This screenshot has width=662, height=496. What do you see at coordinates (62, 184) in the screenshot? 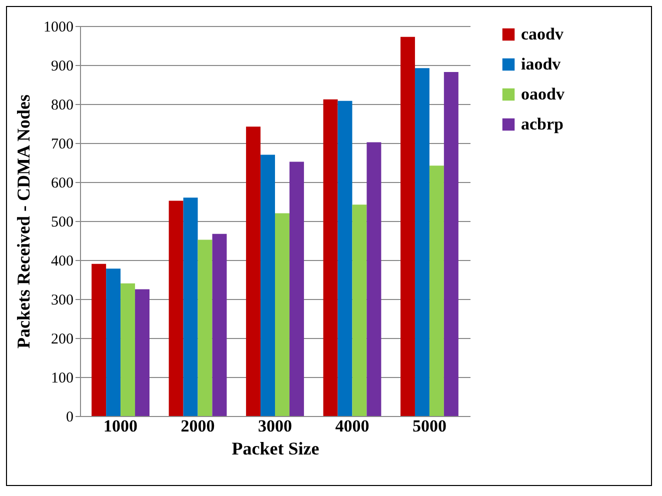
I see `y-tick-label: 600` at bounding box center [62, 184].